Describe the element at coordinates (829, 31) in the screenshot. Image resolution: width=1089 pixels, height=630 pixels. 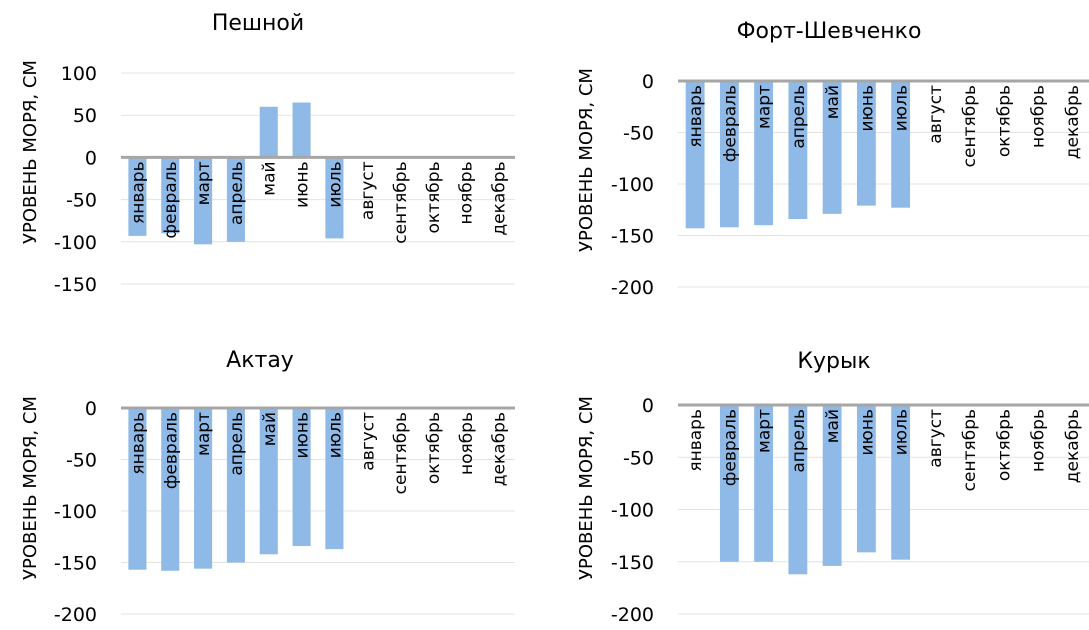
I see `chart-title: Форт-Шевченко` at that location.